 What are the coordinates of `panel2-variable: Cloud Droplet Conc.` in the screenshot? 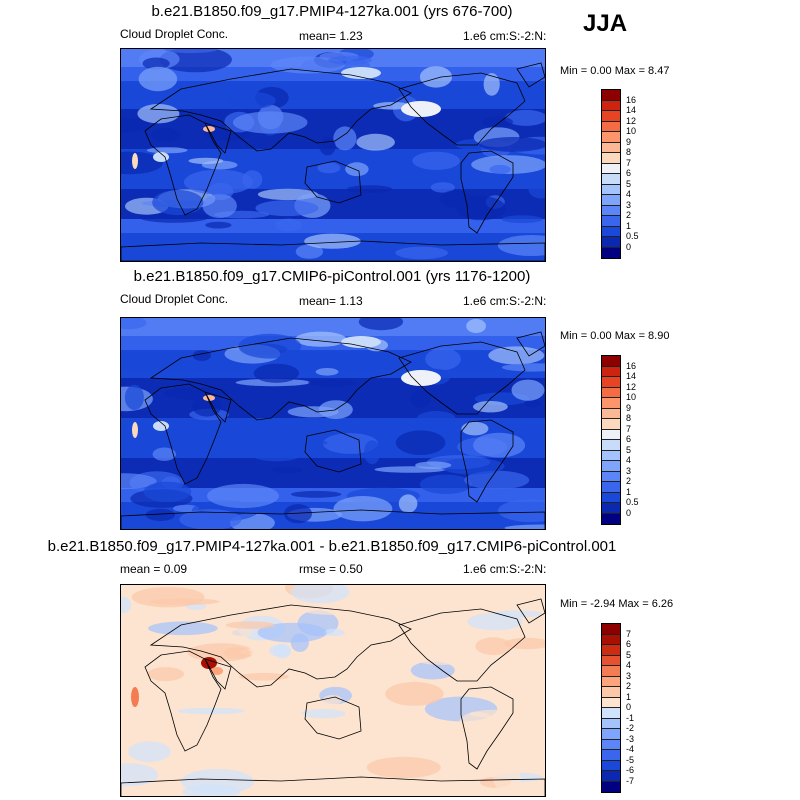 It's located at (174, 299).